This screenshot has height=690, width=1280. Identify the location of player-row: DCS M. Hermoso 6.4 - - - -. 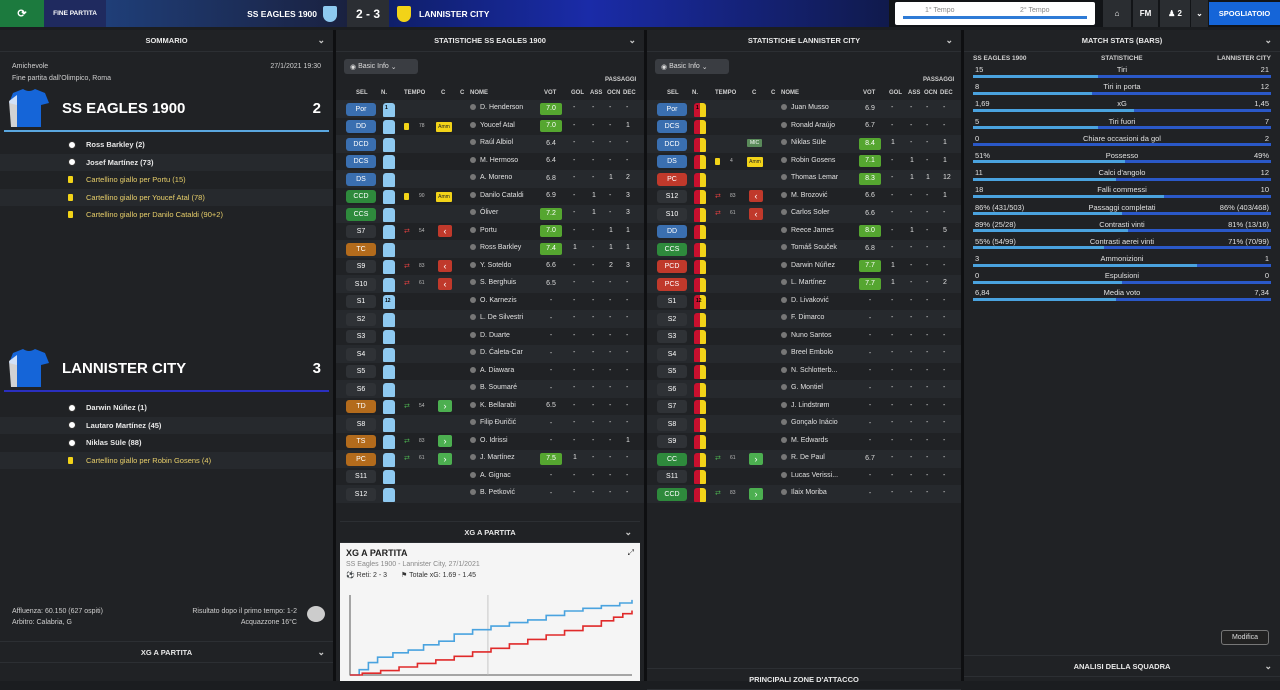
(490, 162).